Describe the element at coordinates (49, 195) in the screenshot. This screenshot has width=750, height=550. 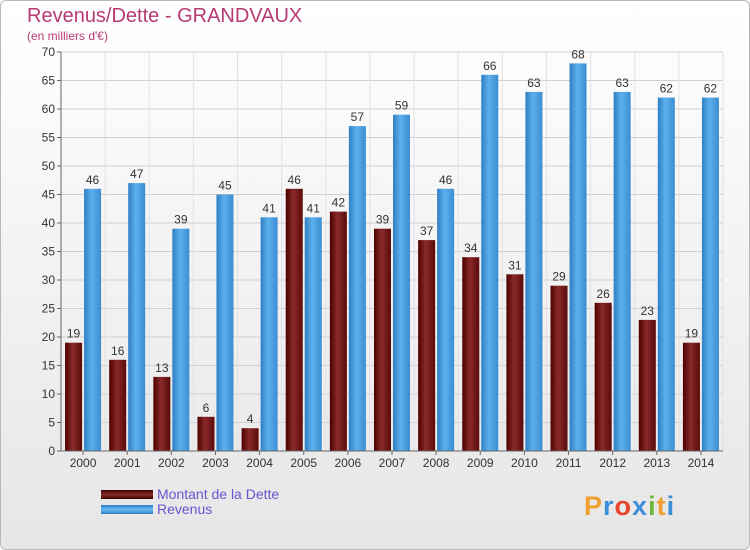
I see `y-tick-label: 45` at that location.